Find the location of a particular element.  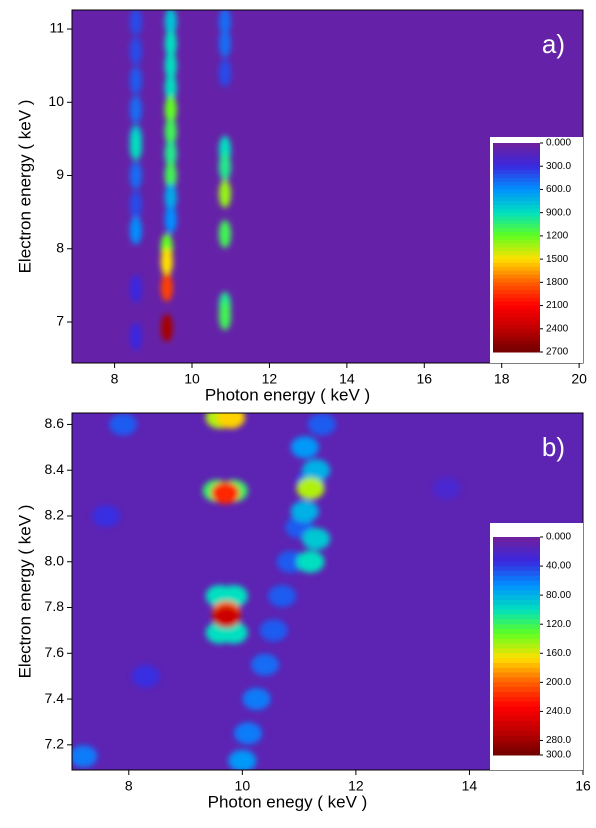

colorbar-label: 2400 is located at coordinates (557, 328).